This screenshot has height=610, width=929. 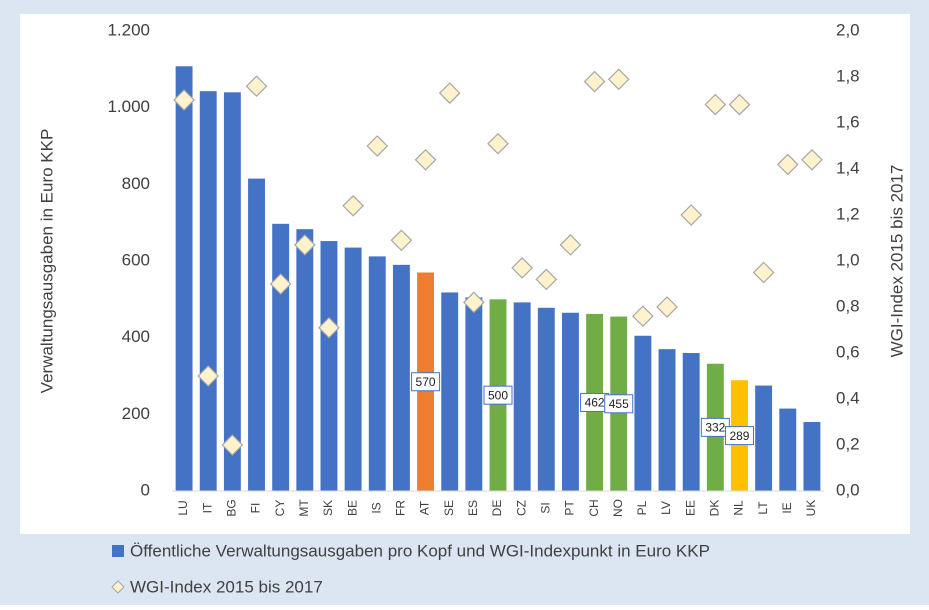 I want to click on y-tick-label: 1.000, so click(x=128, y=106).